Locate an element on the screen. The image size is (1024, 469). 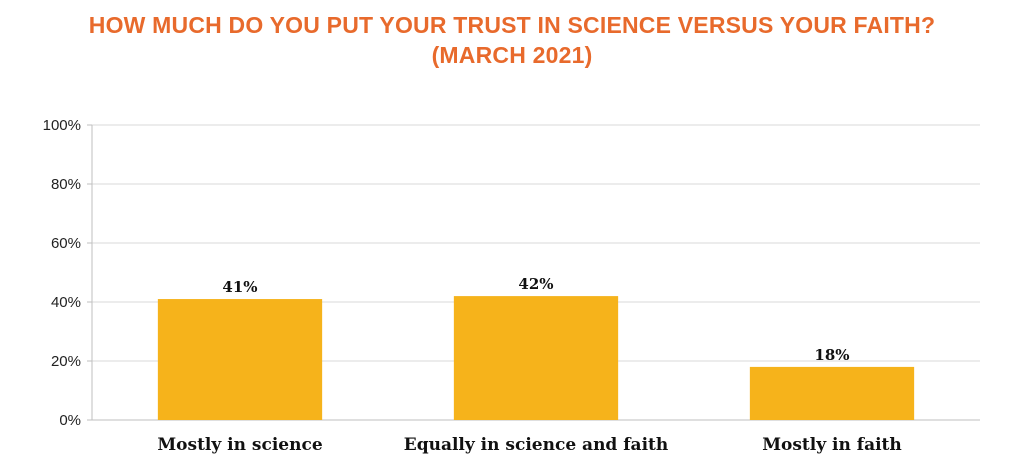
chart-title-line-2: (MARCH 2021) is located at coordinates (512, 55).